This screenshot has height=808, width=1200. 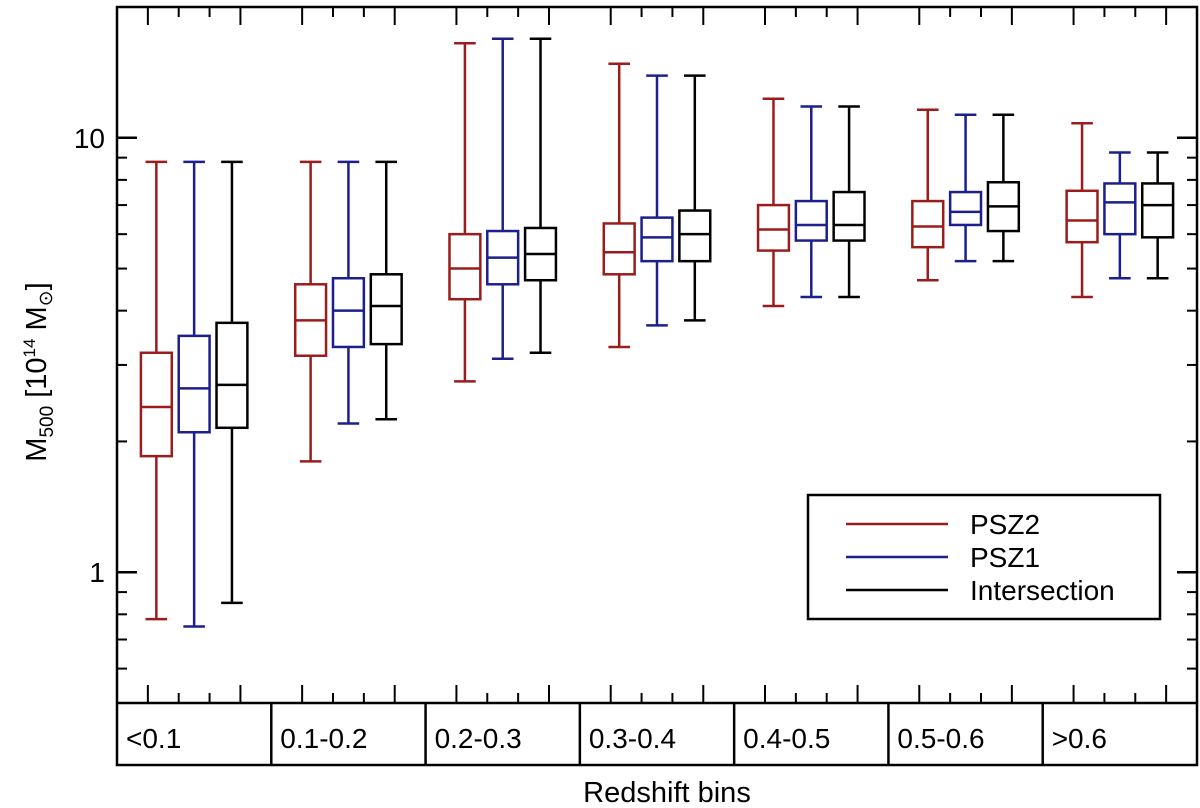 I want to click on y-axis-label: M500 [1014 M⊙], so click(x=39, y=371).